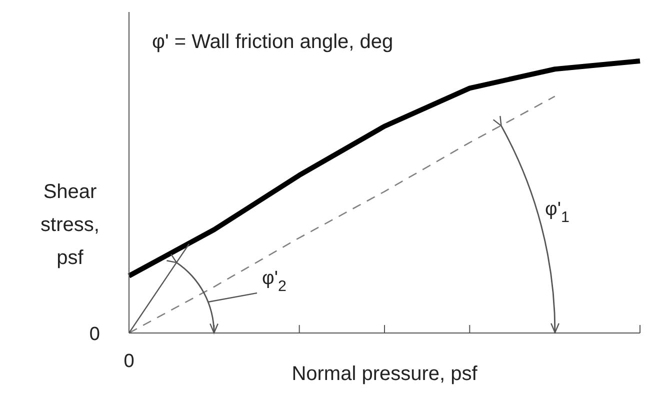 The image size is (652, 404). What do you see at coordinates (273, 42) in the screenshot?
I see `text: φ' = Wall friction angle, deg` at bounding box center [273, 42].